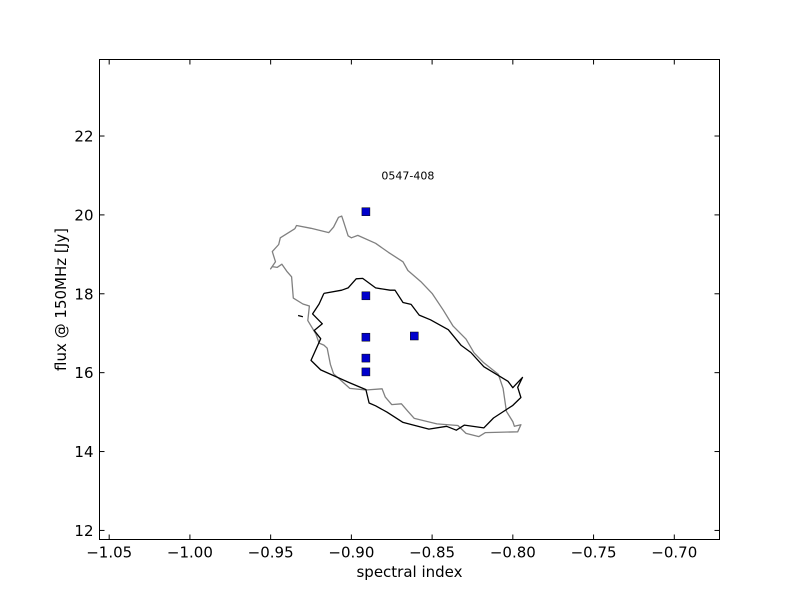 The height and width of the screenshot is (600, 800). I want to click on y-axis-label: flux @ 150MHz [Jy], so click(61, 299).